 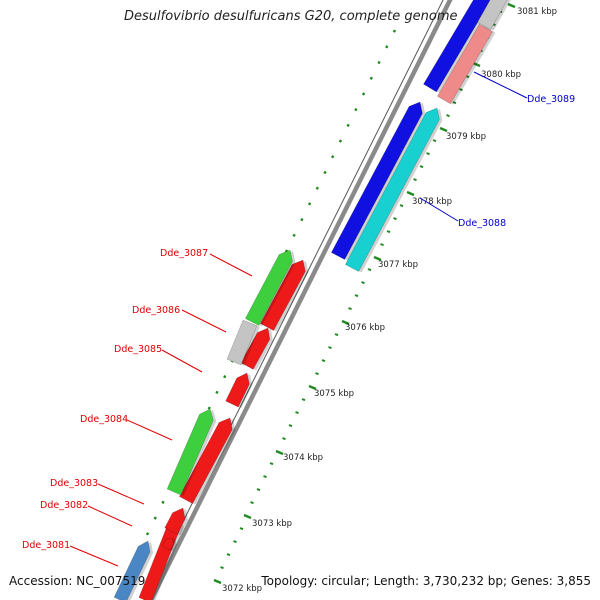 What do you see at coordinates (537, 12) in the screenshot?
I see `scale-label: 3081 kbp` at bounding box center [537, 12].